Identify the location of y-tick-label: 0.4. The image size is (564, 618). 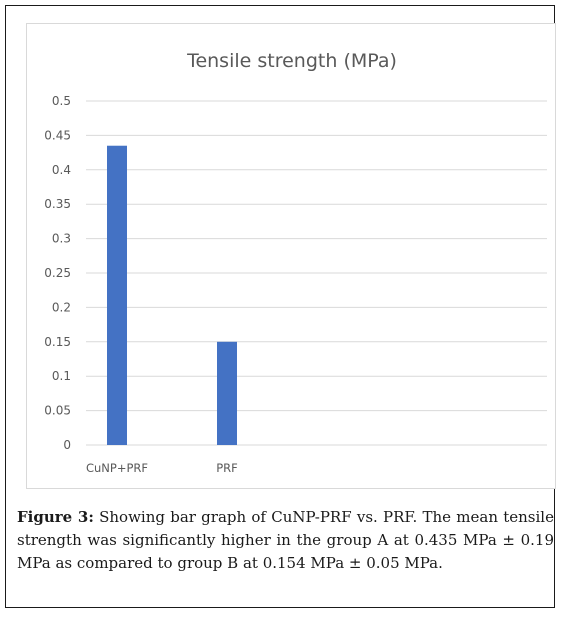
(61, 170).